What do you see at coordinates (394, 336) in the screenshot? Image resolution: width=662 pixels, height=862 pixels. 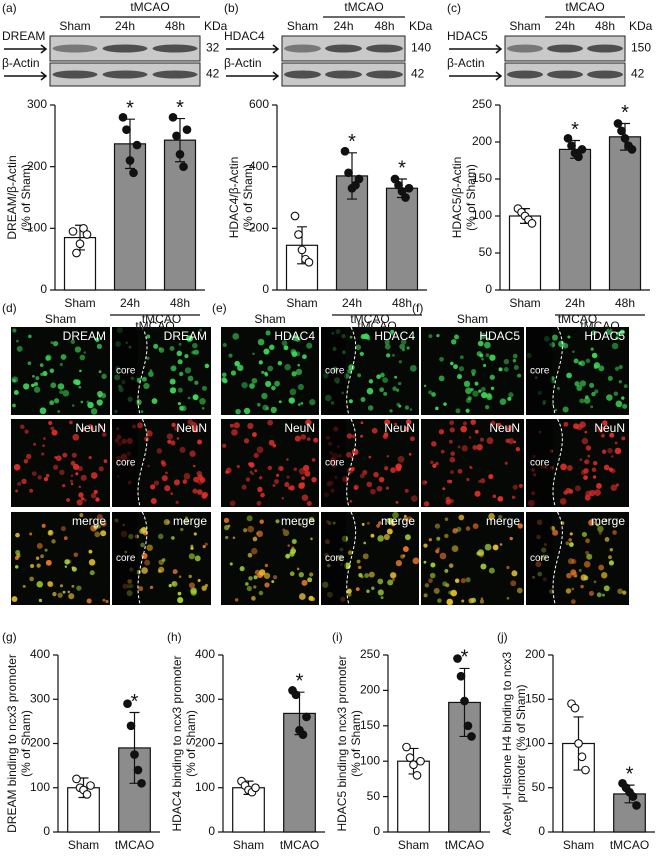 I see `stain-label: HDAC4` at bounding box center [394, 336].